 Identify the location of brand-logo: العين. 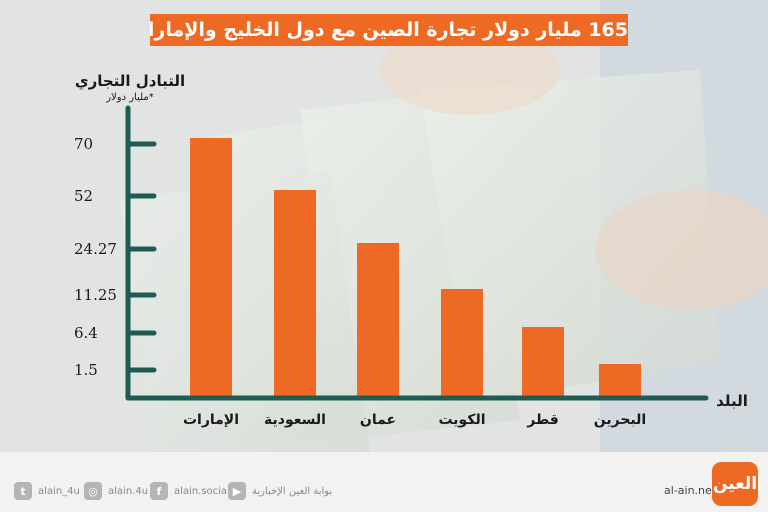
(735, 484).